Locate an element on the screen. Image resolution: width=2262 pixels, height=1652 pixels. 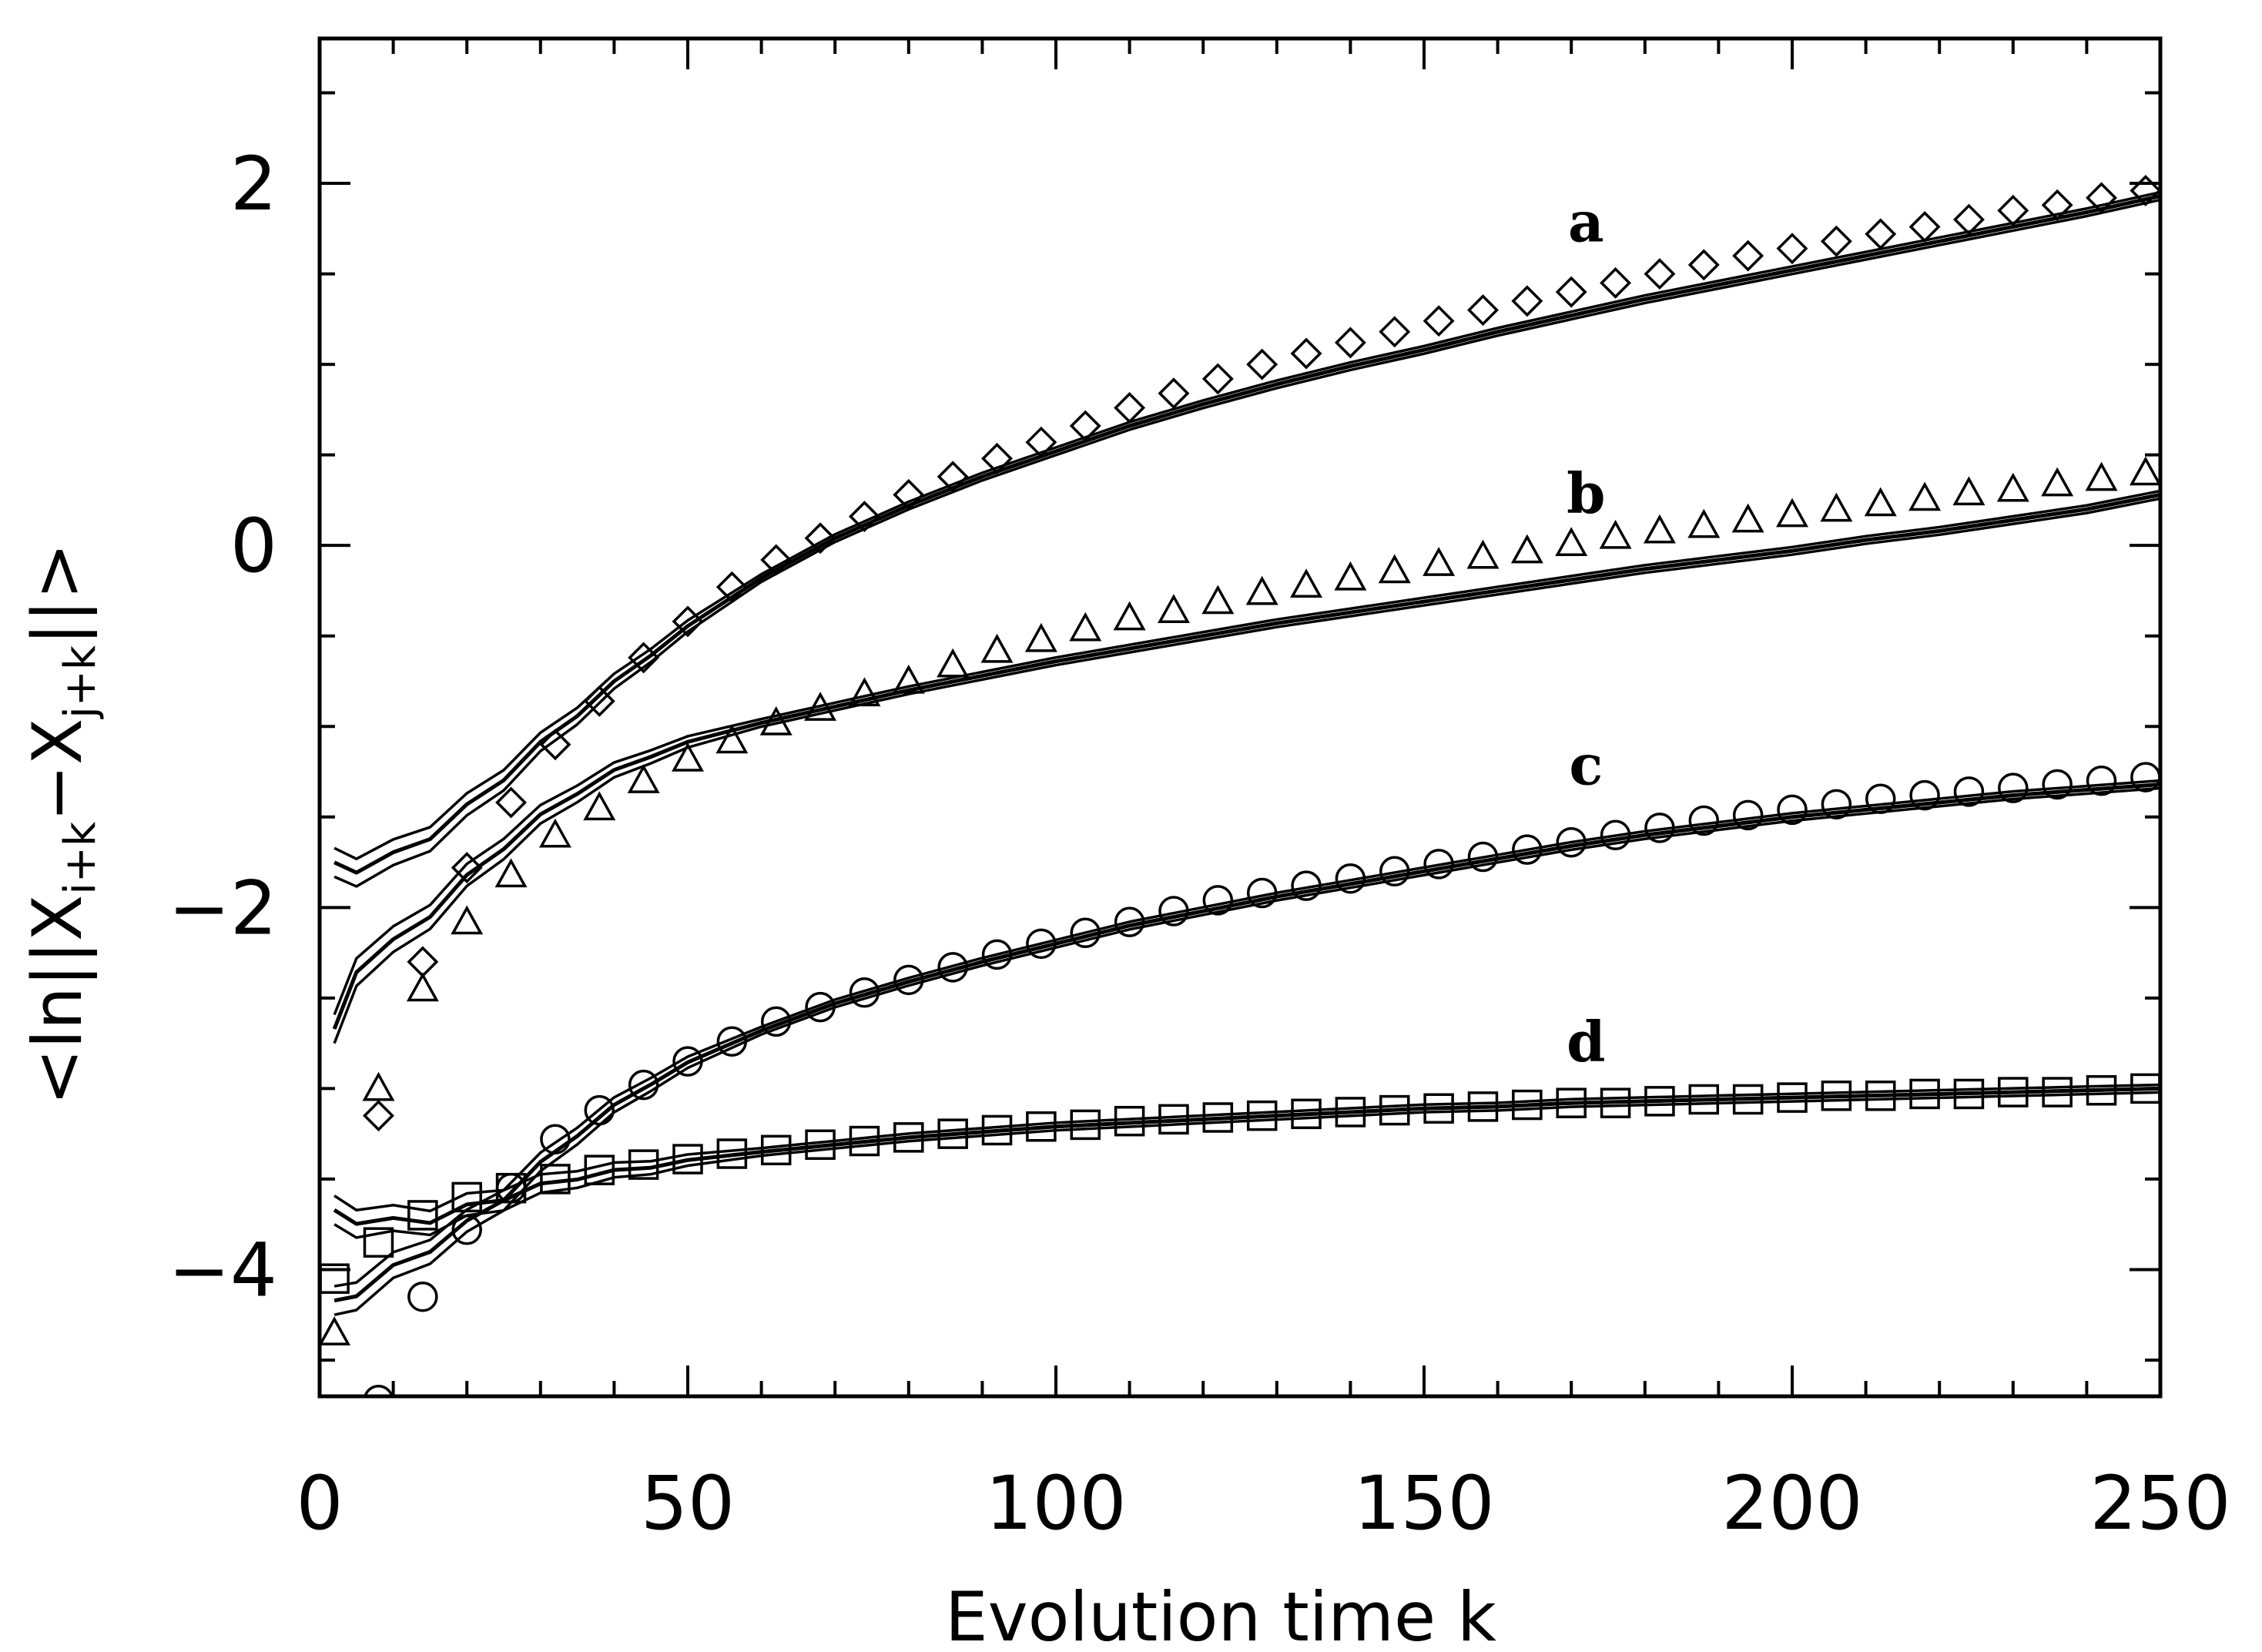
x-tick-label: 150 is located at coordinates (1423, 1503).